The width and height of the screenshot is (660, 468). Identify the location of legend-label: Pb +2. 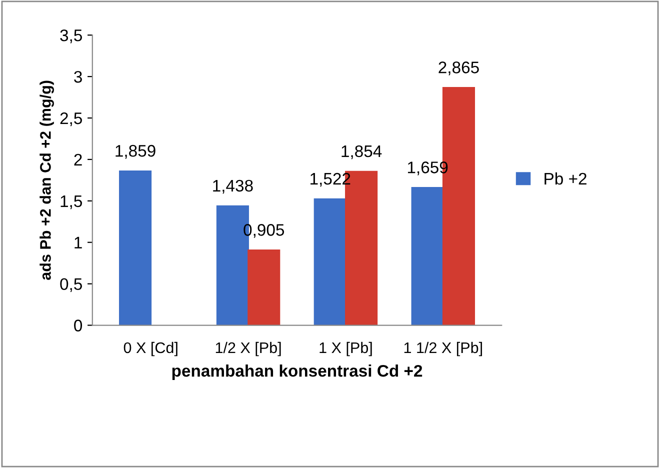
(565, 178).